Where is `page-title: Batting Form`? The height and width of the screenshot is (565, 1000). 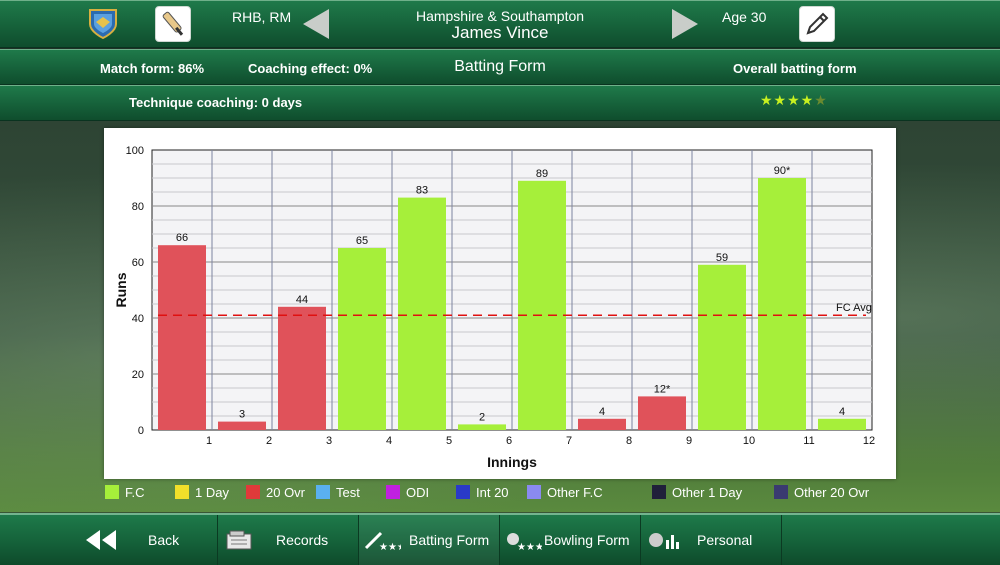
page-title: Batting Form is located at coordinates (500, 66).